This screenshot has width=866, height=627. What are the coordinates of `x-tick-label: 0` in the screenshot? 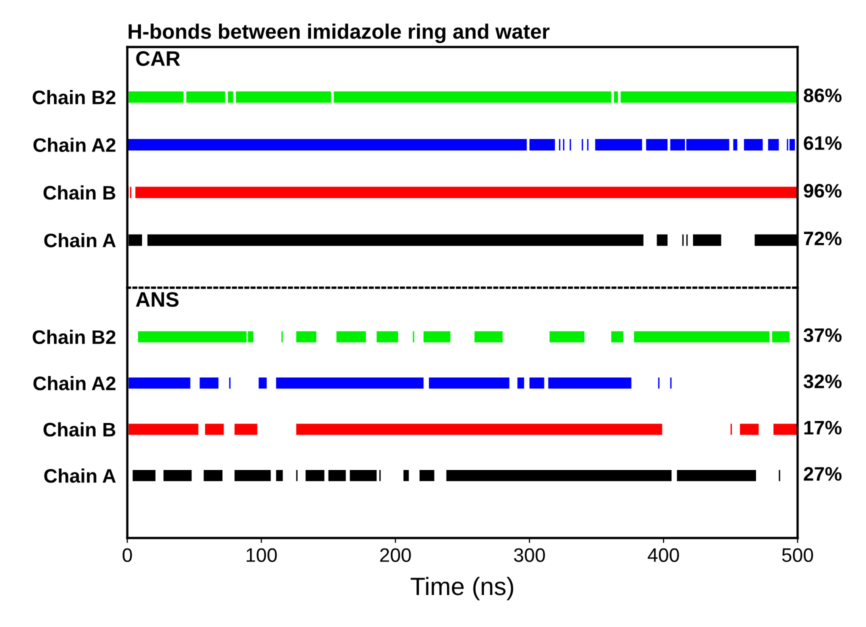 It's located at (127, 555).